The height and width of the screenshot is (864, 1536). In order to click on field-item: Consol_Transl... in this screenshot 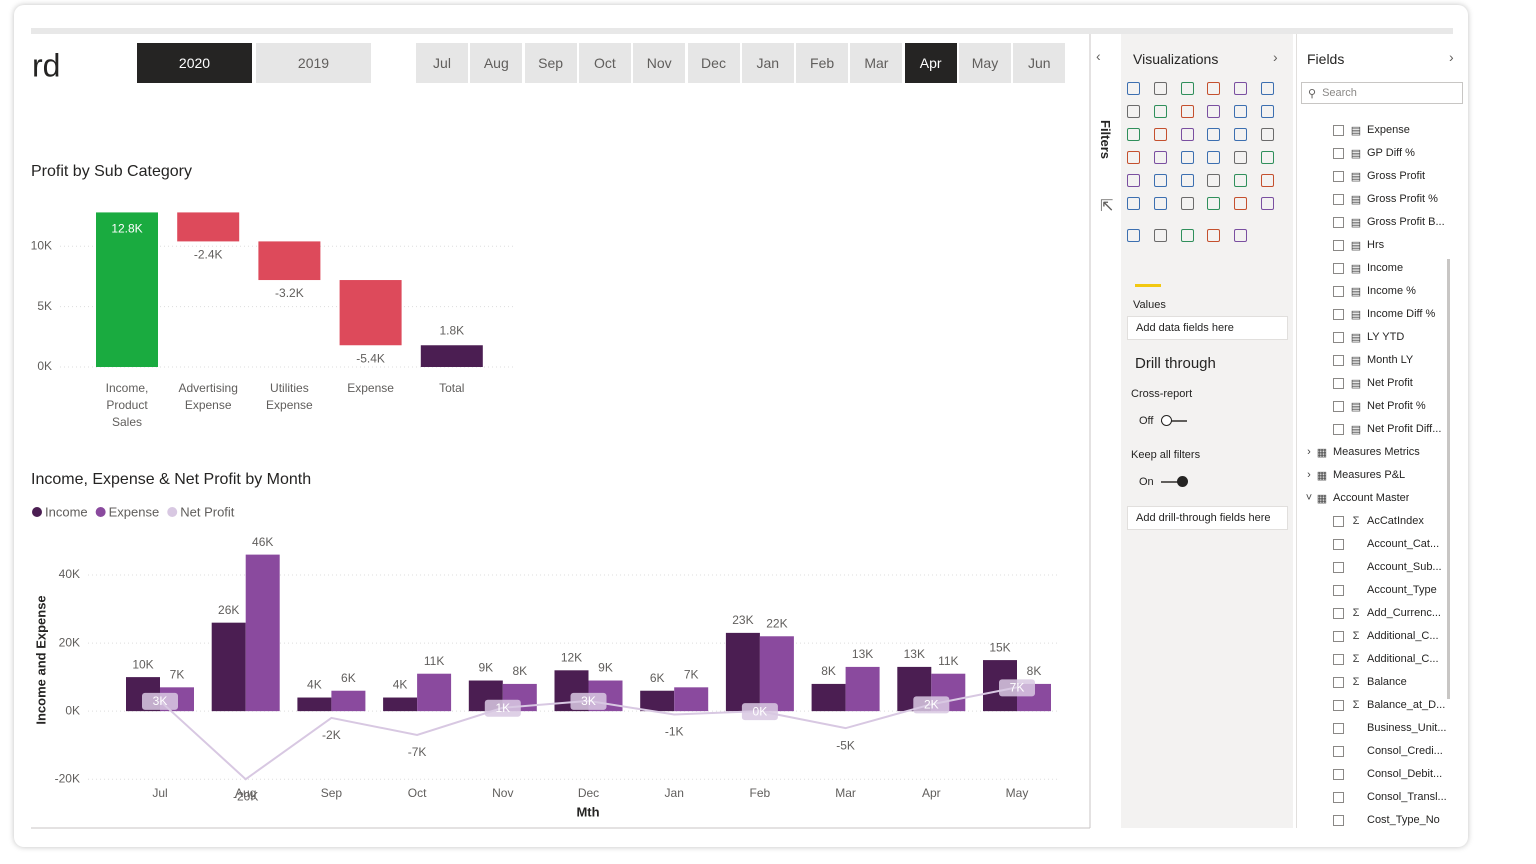, I will do `click(1378, 797)`.